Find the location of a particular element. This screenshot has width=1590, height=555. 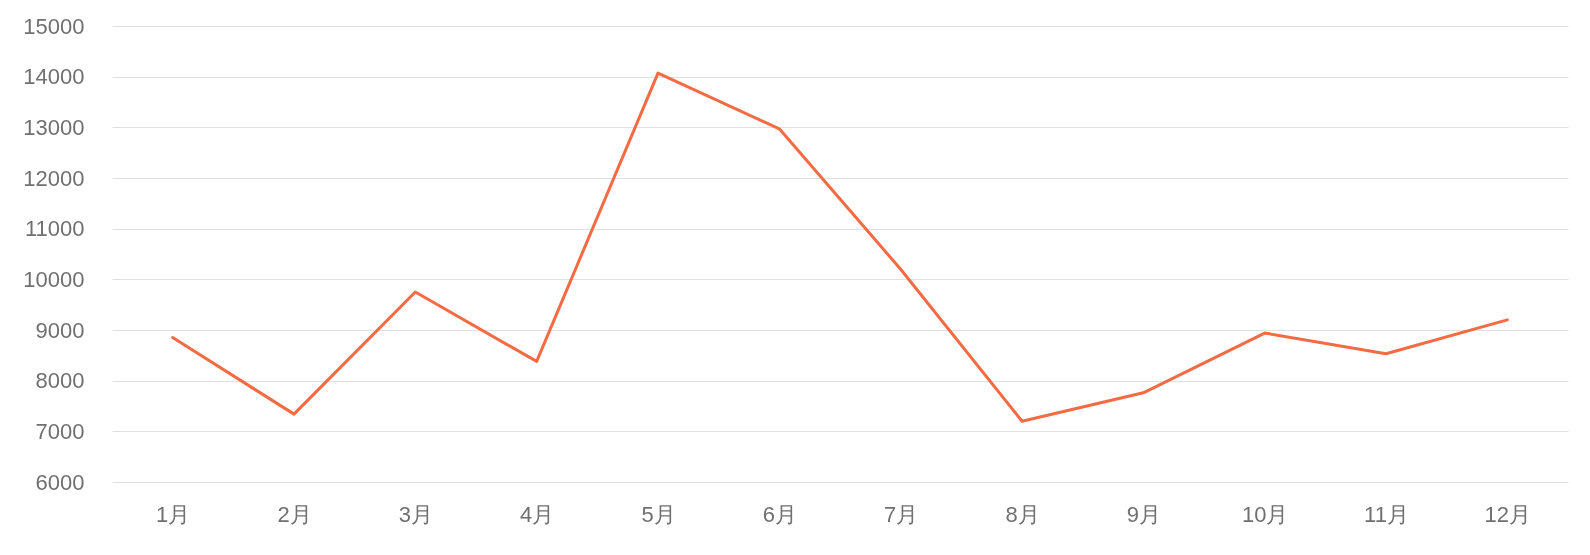

y-tick-label: 7000 is located at coordinates (60, 431).